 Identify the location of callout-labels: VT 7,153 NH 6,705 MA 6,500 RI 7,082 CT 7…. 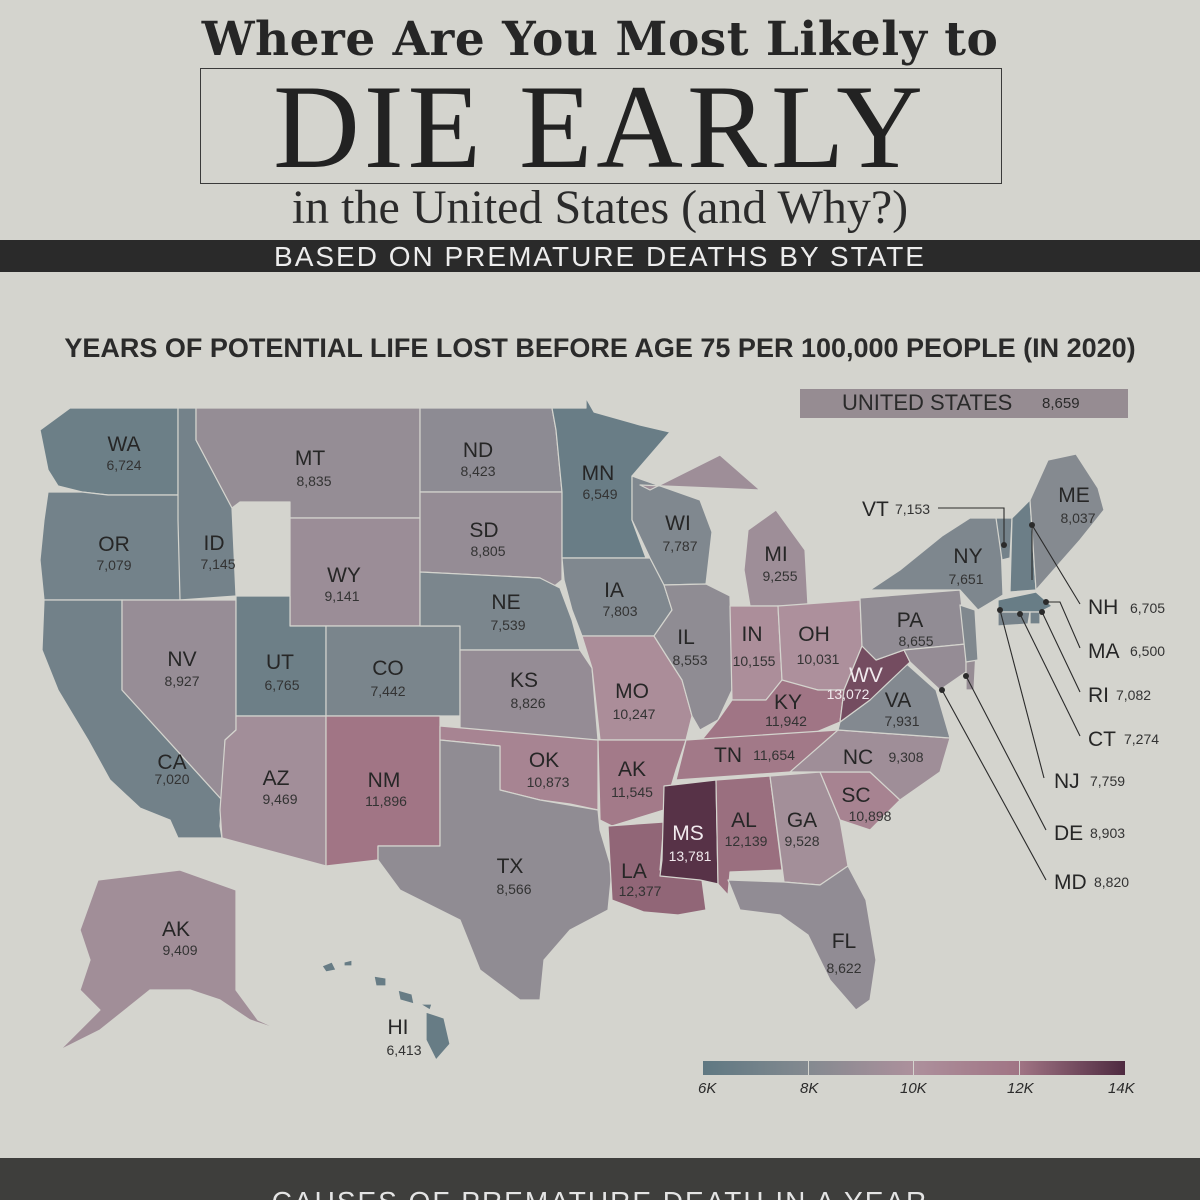
(1013, 696).